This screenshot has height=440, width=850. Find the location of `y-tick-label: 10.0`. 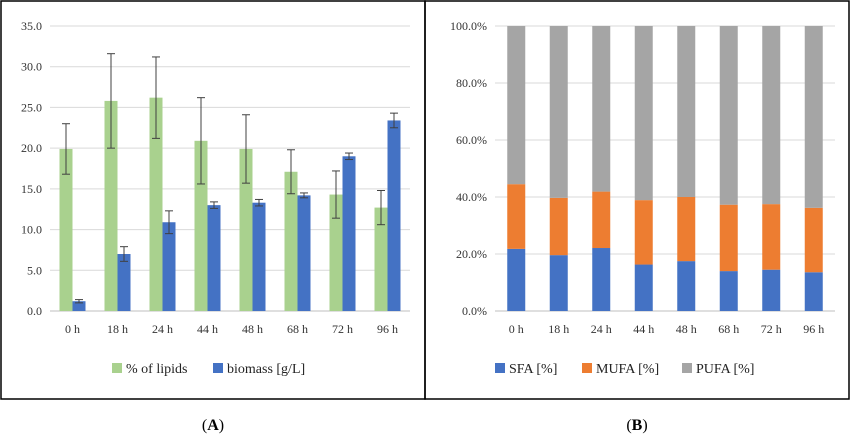

y-tick-label: 10.0 is located at coordinates (31, 230).